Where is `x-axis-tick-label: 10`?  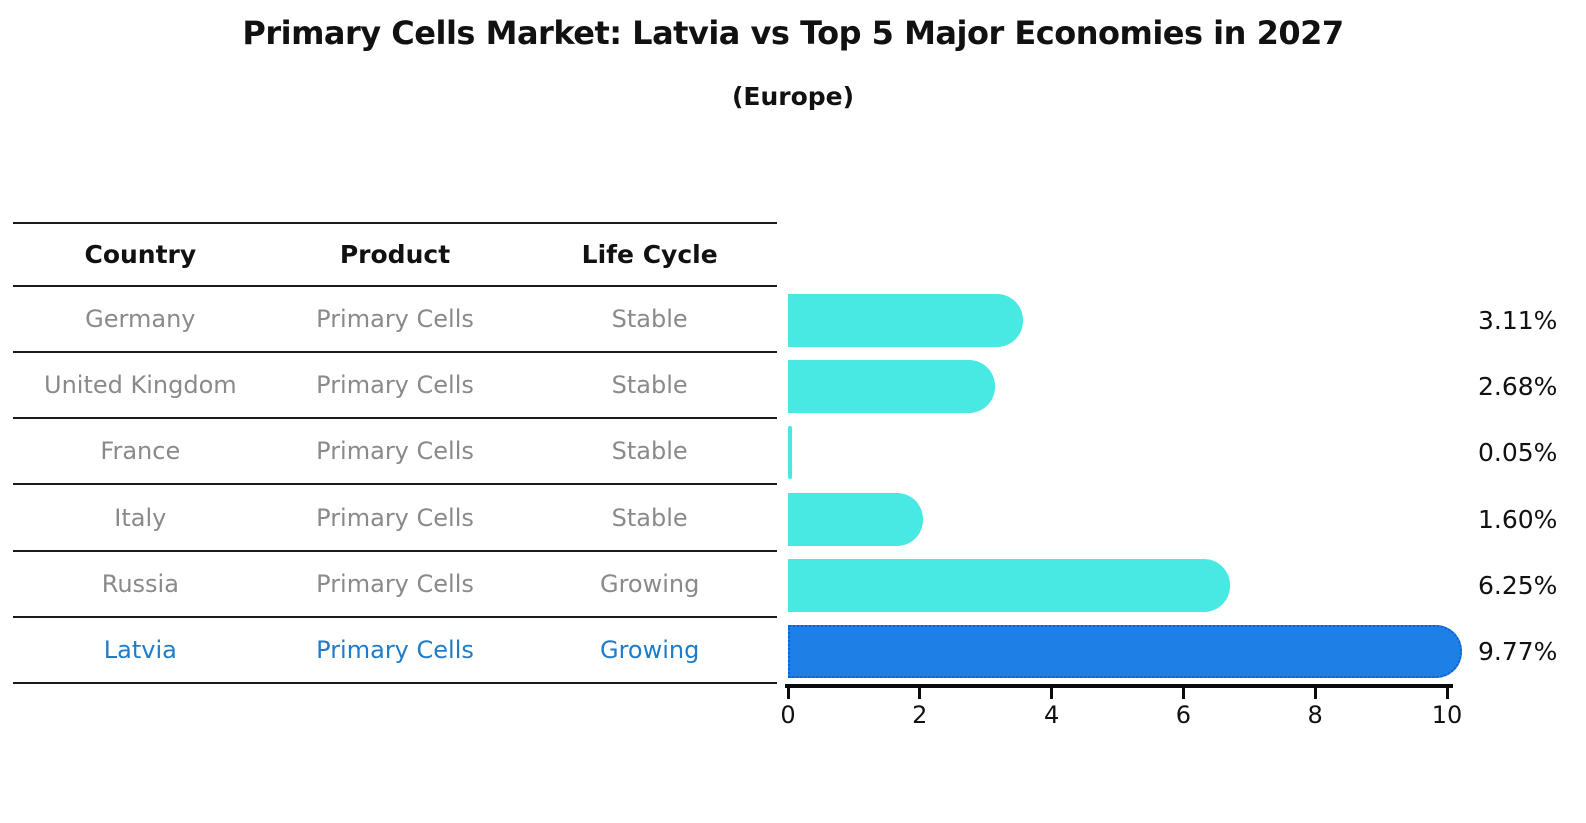
x-axis-tick-label: 10 is located at coordinates (1447, 715).